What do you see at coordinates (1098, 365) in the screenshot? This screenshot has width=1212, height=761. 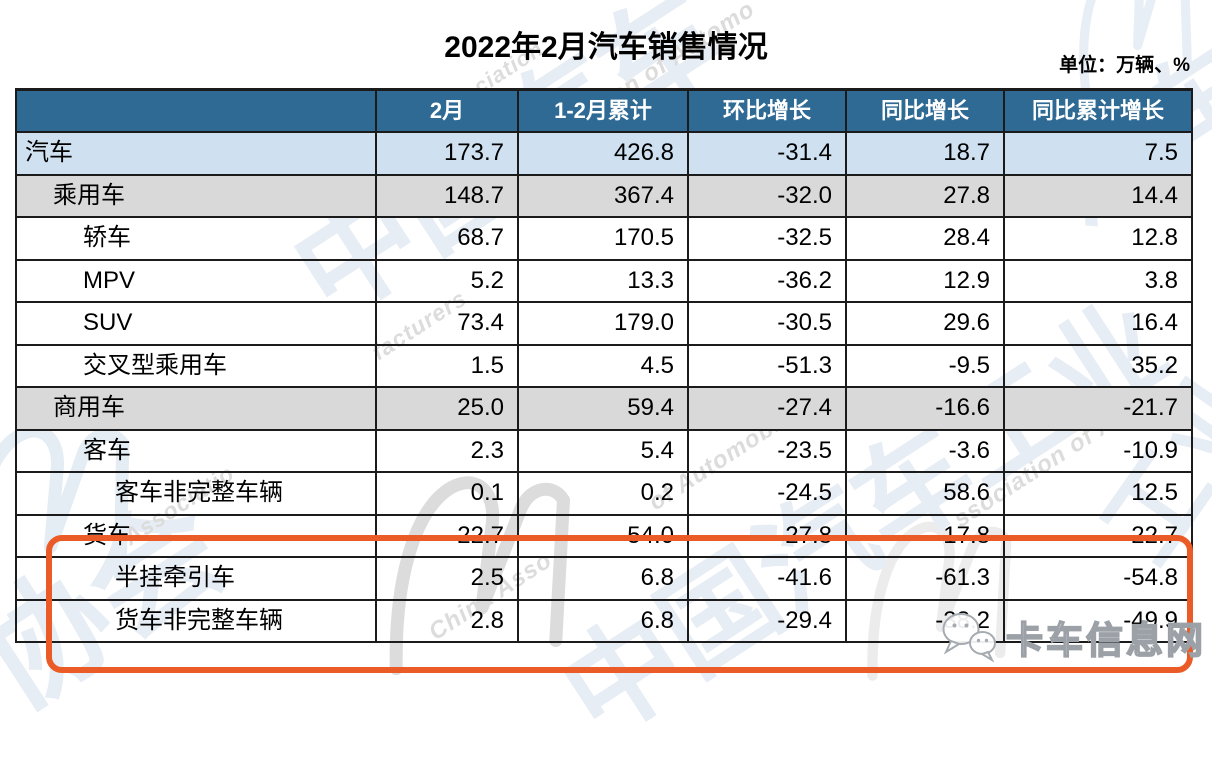 I see `value-cell: 35.2` at bounding box center [1098, 365].